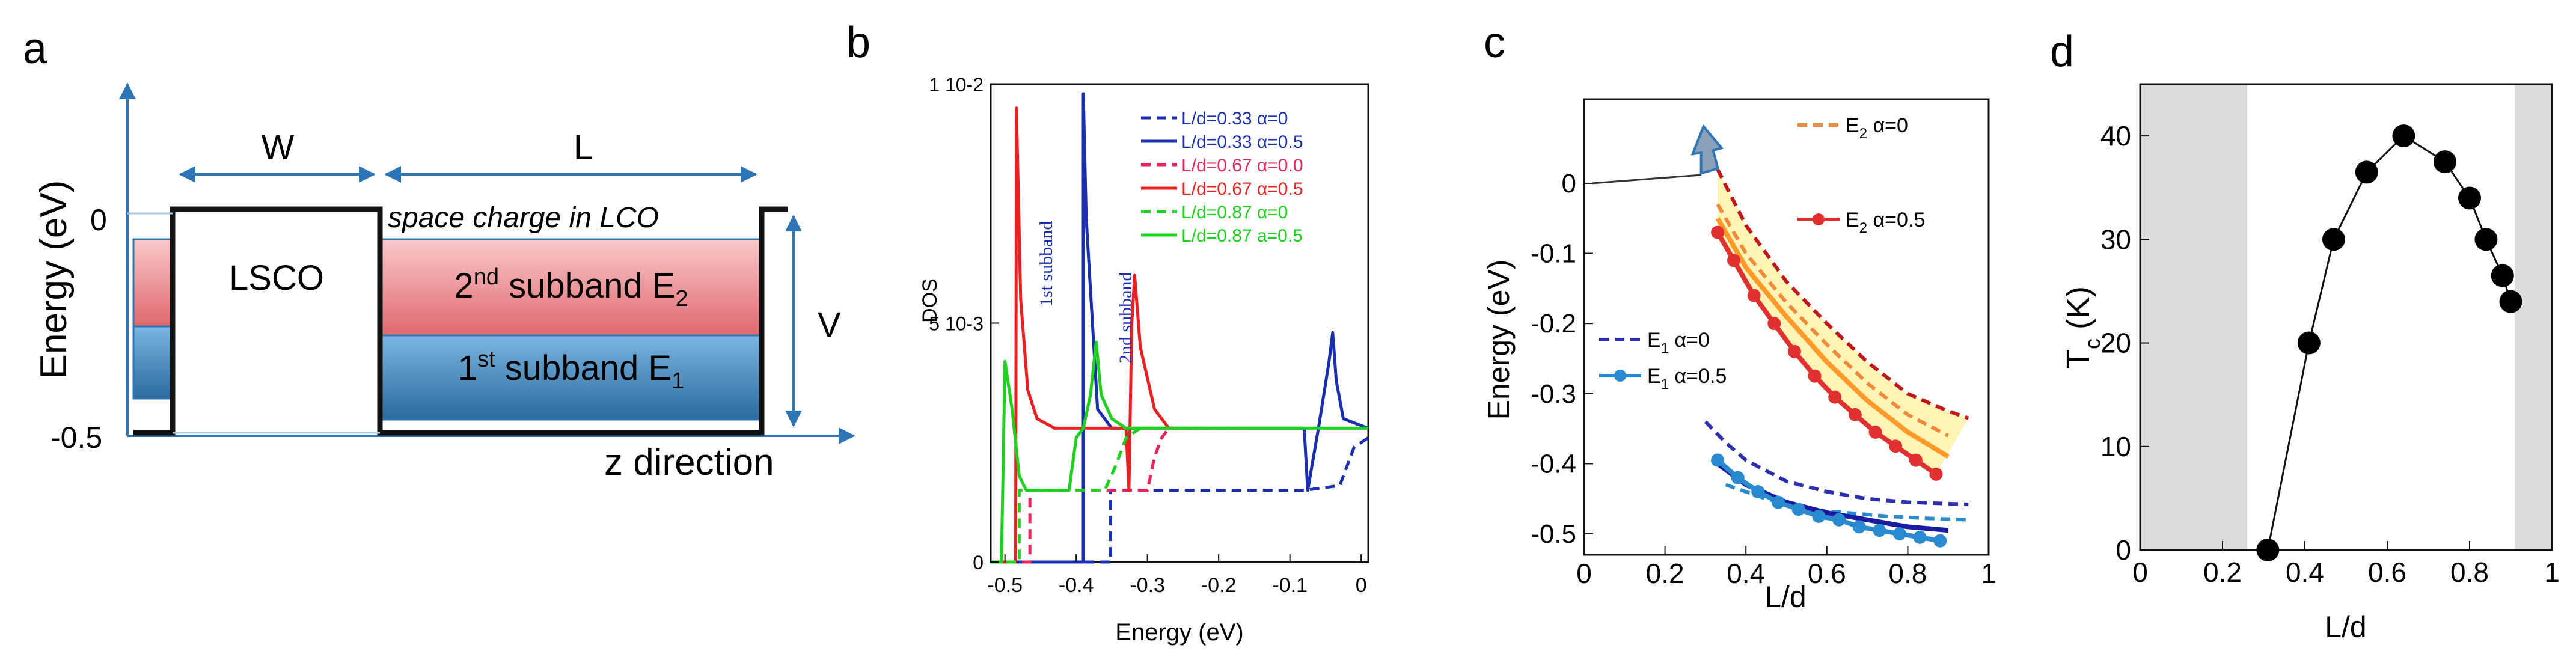 The height and width of the screenshot is (657, 2576). What do you see at coordinates (1126, 318) in the screenshot?
I see `annotation-2nd-subband: 2nd subband` at bounding box center [1126, 318].